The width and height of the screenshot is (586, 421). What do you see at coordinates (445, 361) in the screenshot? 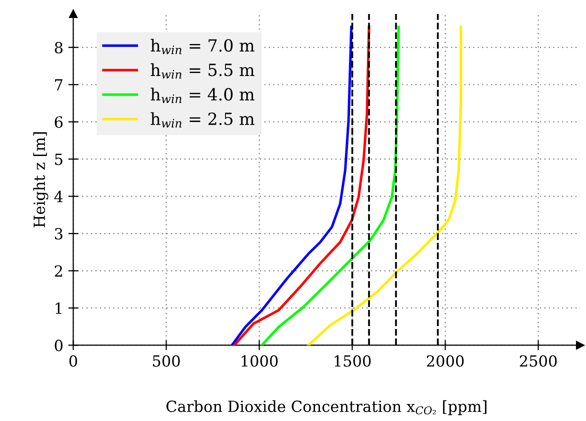
I see `x-tick-label: 2000` at bounding box center [445, 361].